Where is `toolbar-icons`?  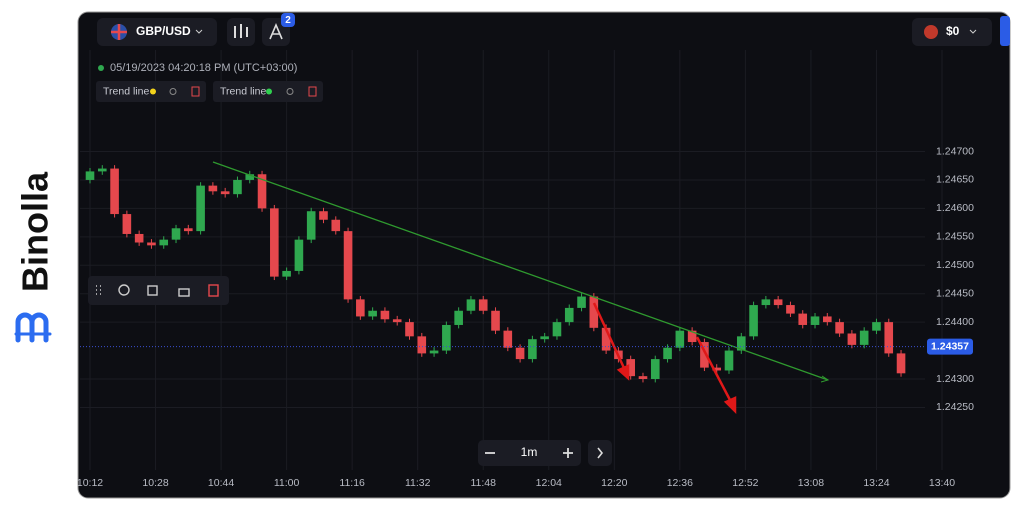
toolbar-icons is located at coordinates (157, 290).